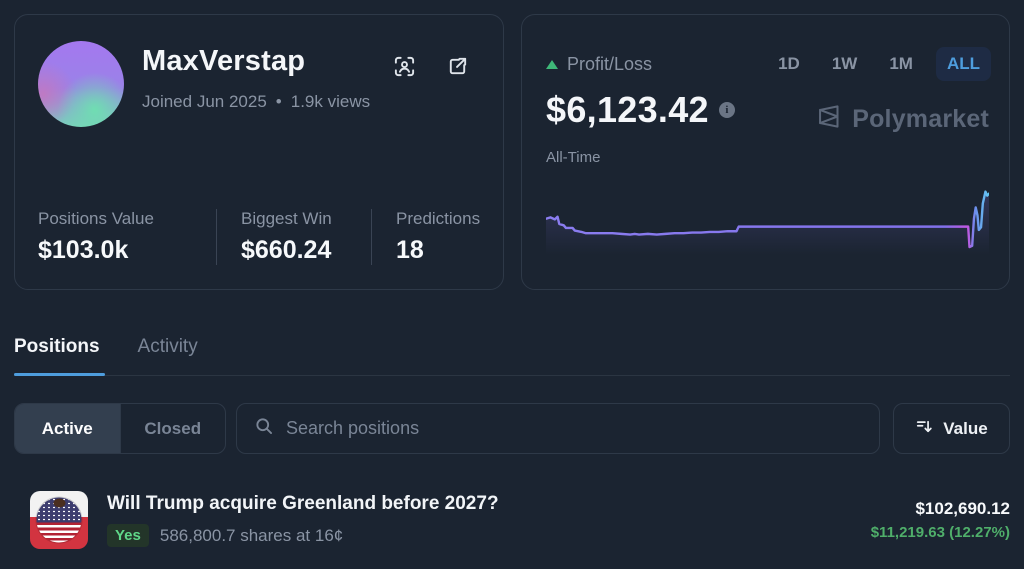 The image size is (1024, 569). I want to click on tab-positions: Positions, so click(57, 346).